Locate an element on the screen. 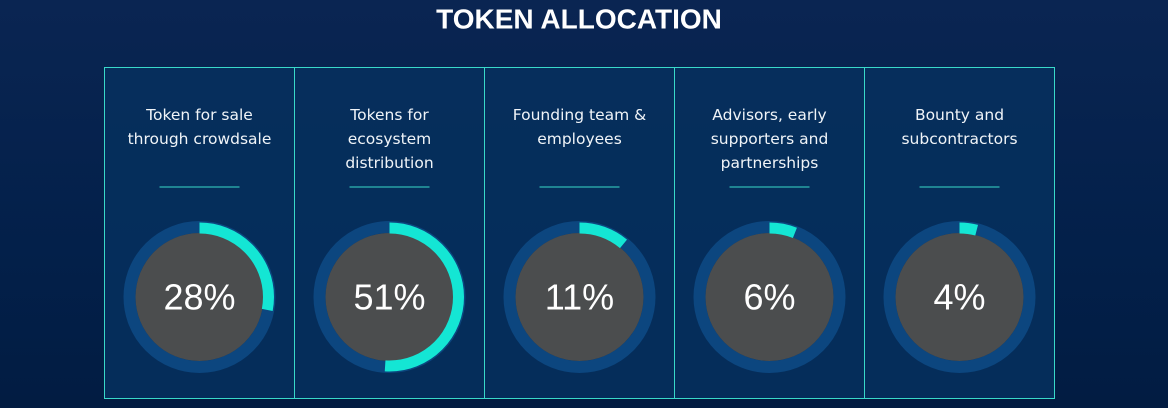 The width and height of the screenshot is (1168, 408). percent-label: 11% is located at coordinates (579, 297).